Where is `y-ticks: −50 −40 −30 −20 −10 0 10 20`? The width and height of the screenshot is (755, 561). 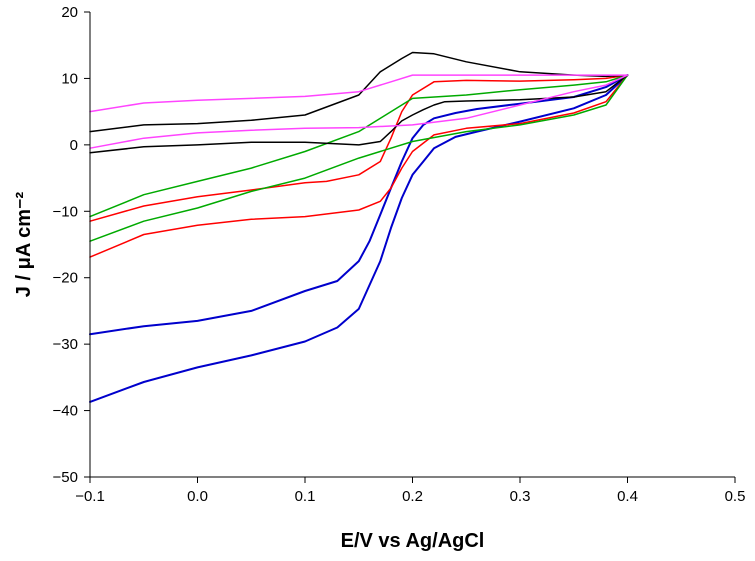 y-ticks: −50 −40 −30 −20 −10 0 10 20 is located at coordinates (71, 245).